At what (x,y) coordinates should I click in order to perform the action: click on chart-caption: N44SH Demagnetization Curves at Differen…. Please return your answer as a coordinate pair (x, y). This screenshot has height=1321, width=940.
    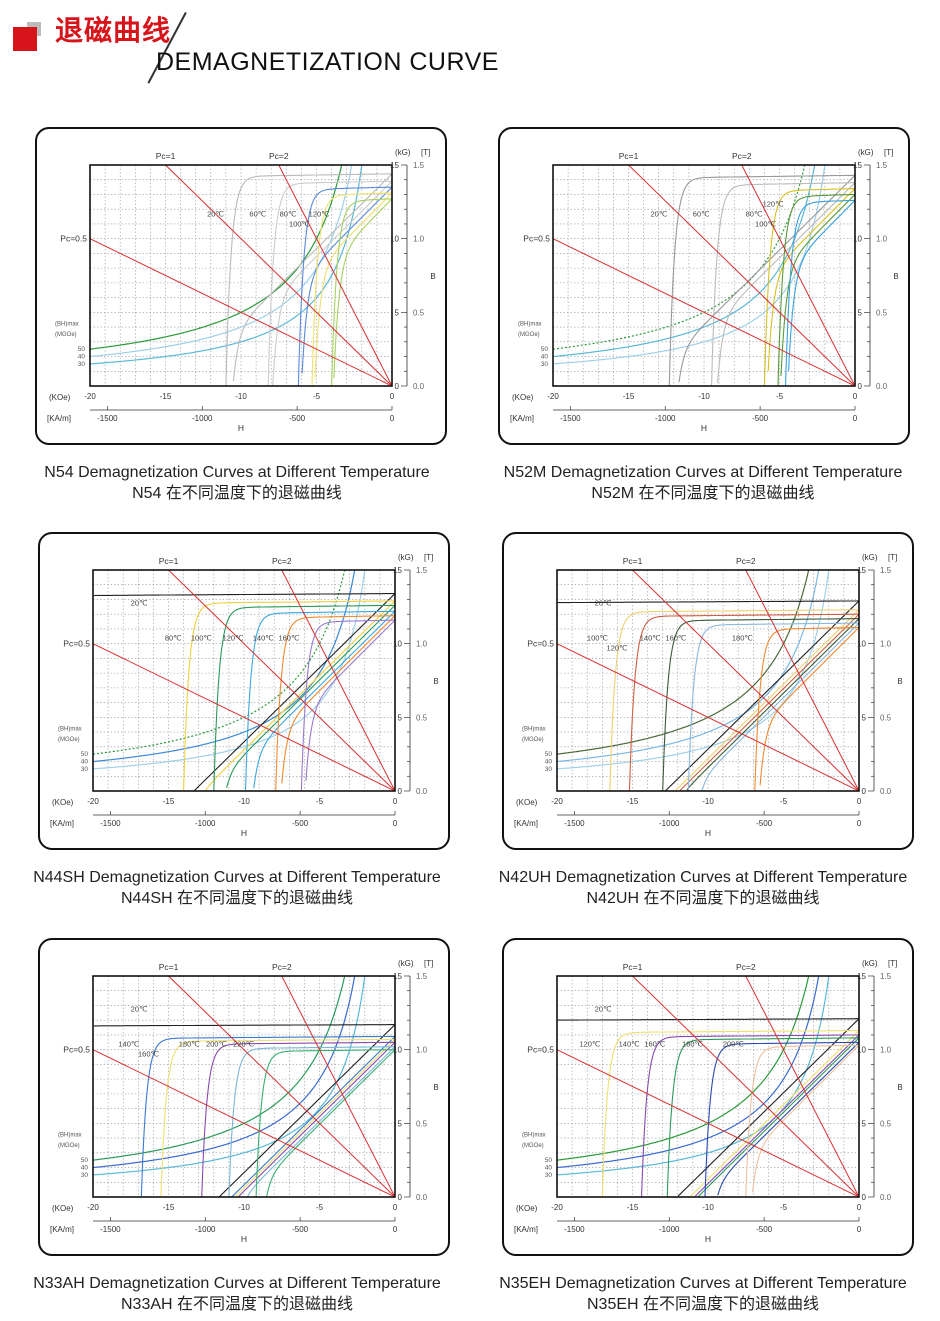
    Looking at the image, I should click on (237, 888).